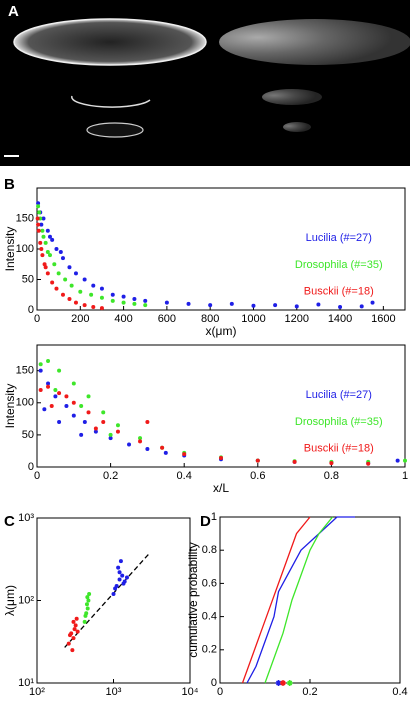 The width and height of the screenshot is (410, 702). What do you see at coordinates (13, 11) in the screenshot?
I see `panel-label: A` at bounding box center [13, 11].